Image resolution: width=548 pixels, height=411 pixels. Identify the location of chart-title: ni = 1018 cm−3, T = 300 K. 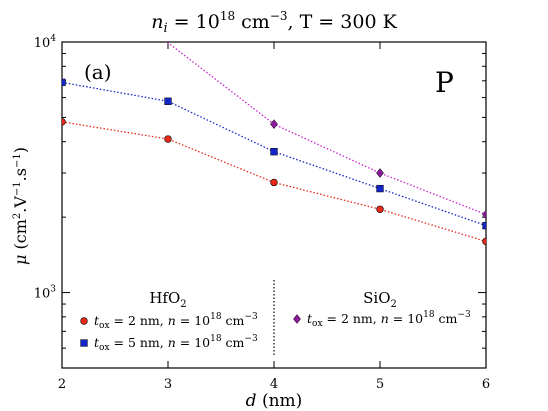
(274, 22).